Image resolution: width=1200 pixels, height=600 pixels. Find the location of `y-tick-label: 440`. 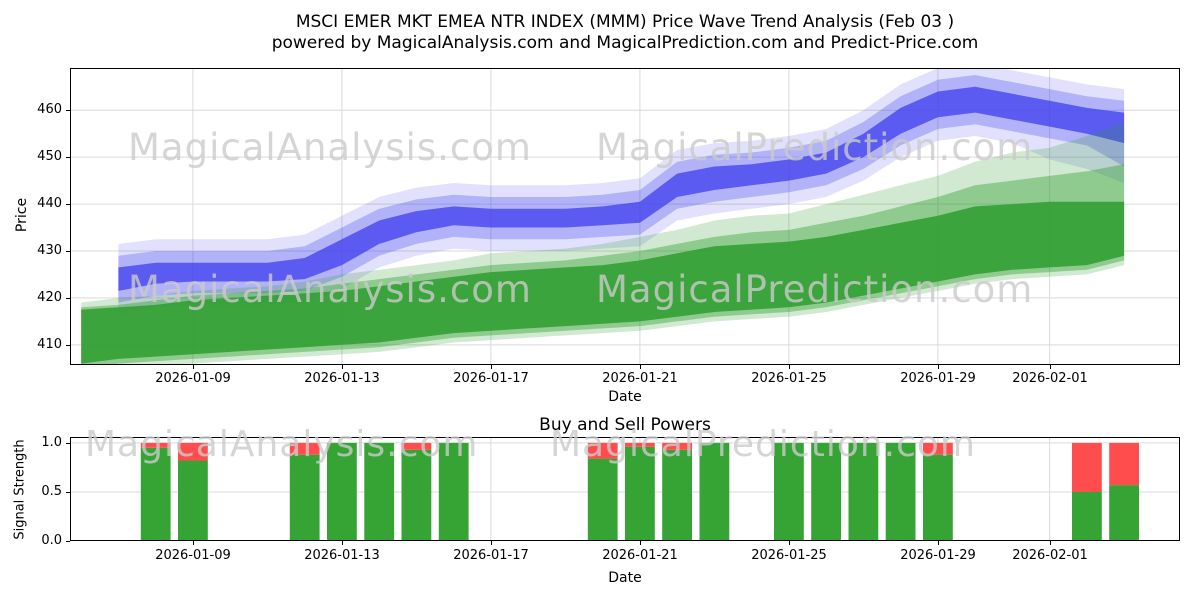

y-tick-label: 440 is located at coordinates (49, 203).